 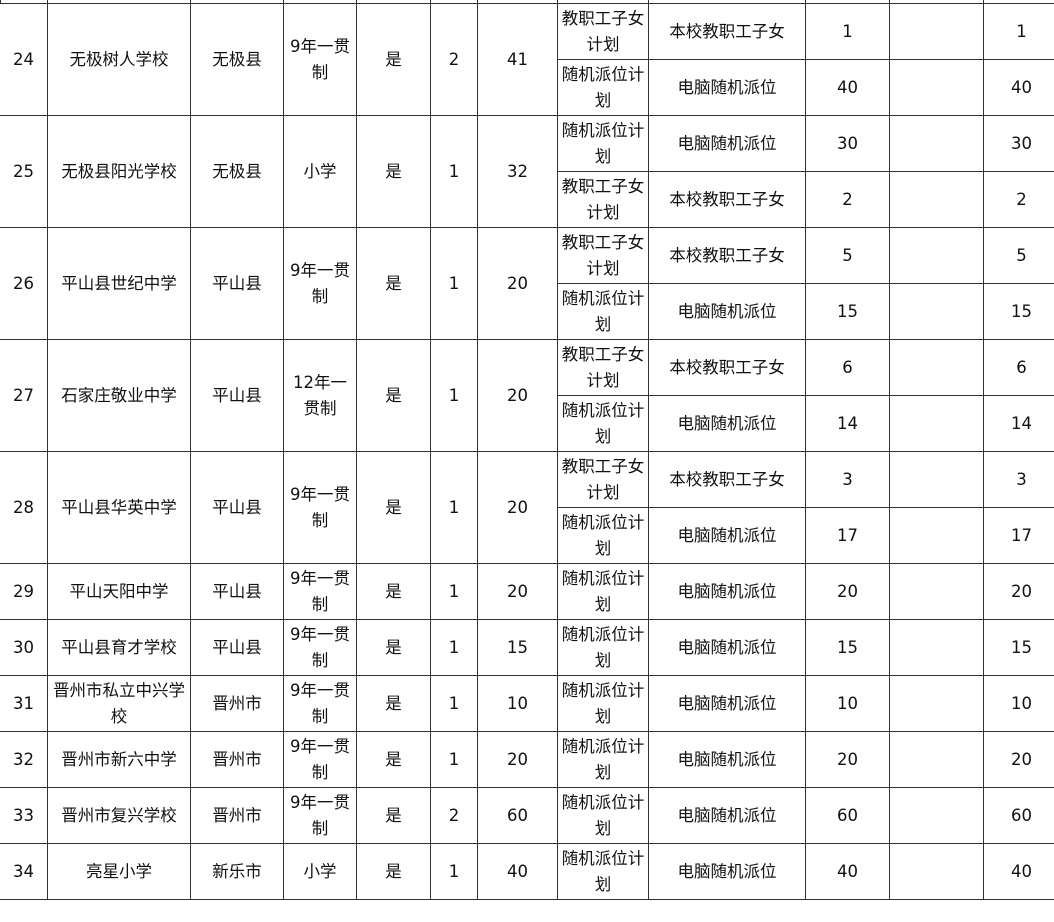 I want to click on school-name: 平山天阳中学, so click(x=119, y=591).